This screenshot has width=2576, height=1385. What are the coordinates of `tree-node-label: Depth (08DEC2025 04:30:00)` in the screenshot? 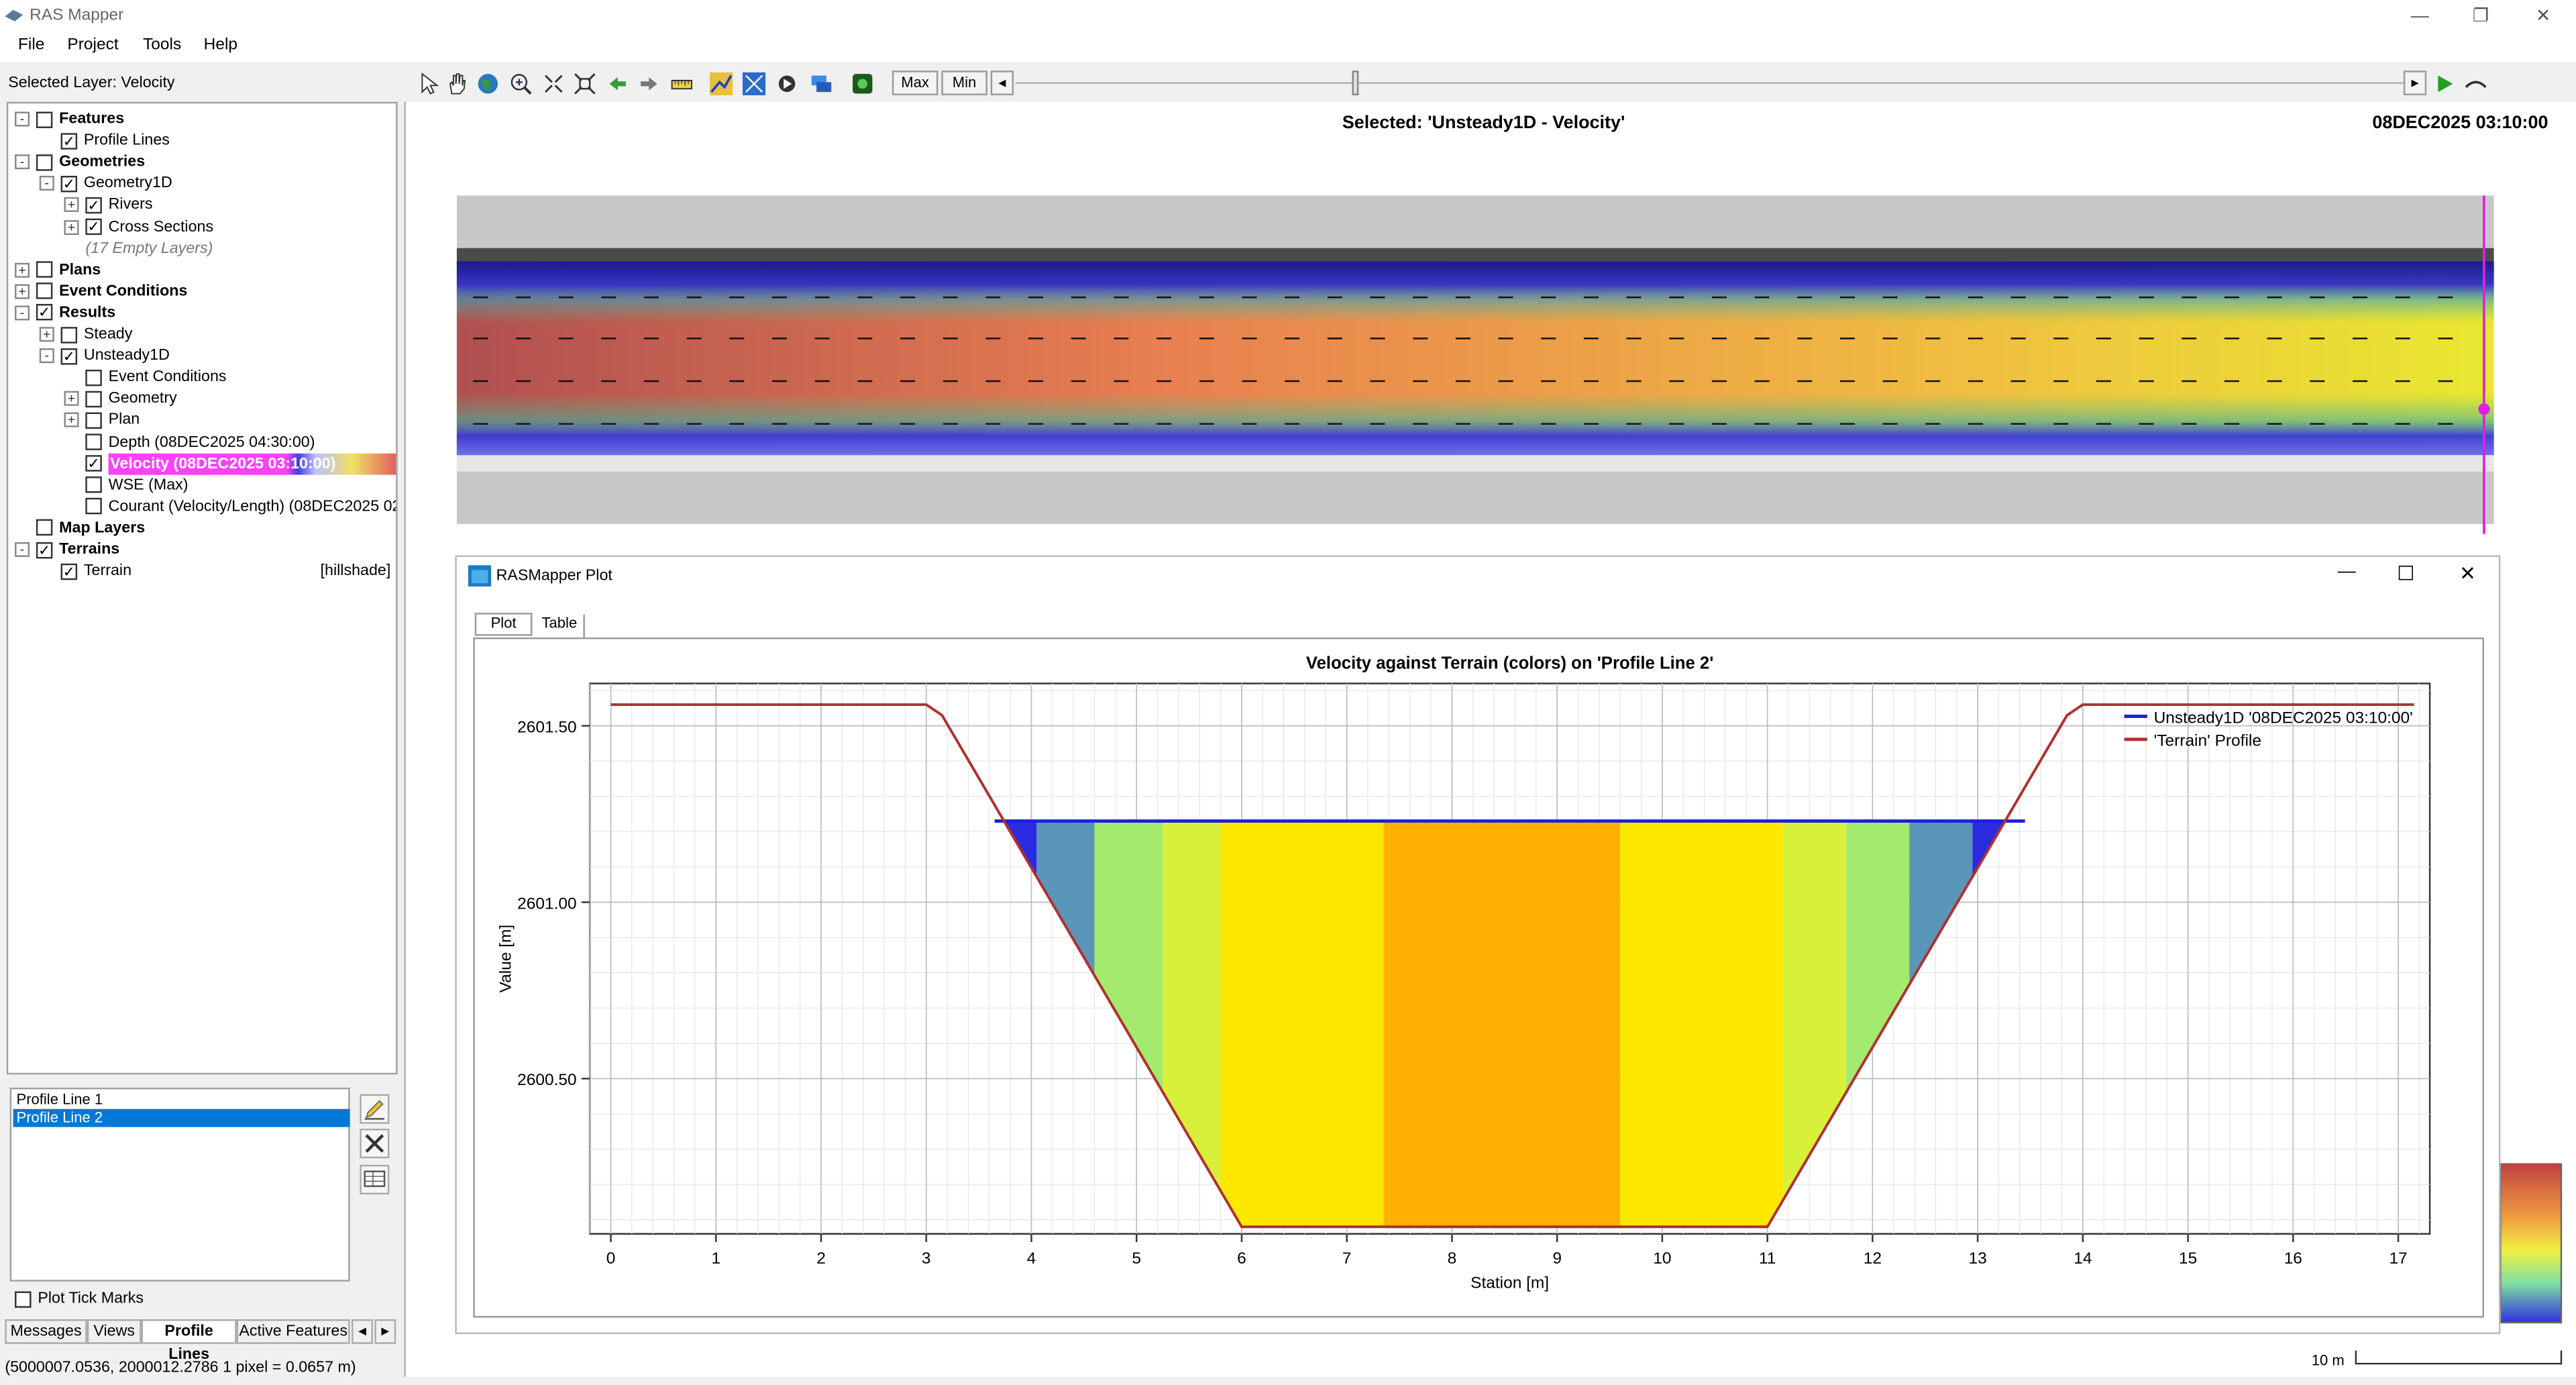 It's located at (211, 442).